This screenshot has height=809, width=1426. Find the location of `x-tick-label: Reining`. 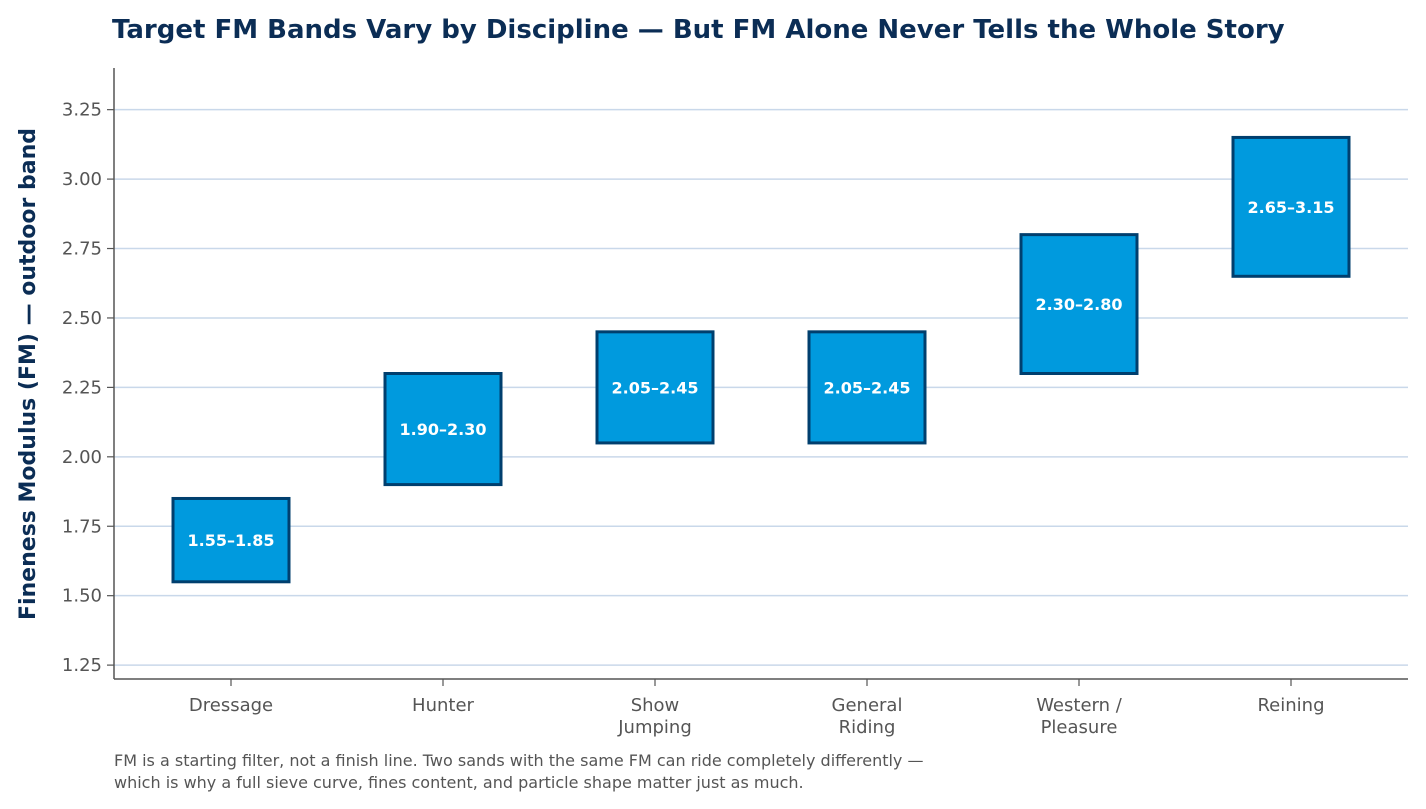

x-tick-label: Reining is located at coordinates (1290, 705).